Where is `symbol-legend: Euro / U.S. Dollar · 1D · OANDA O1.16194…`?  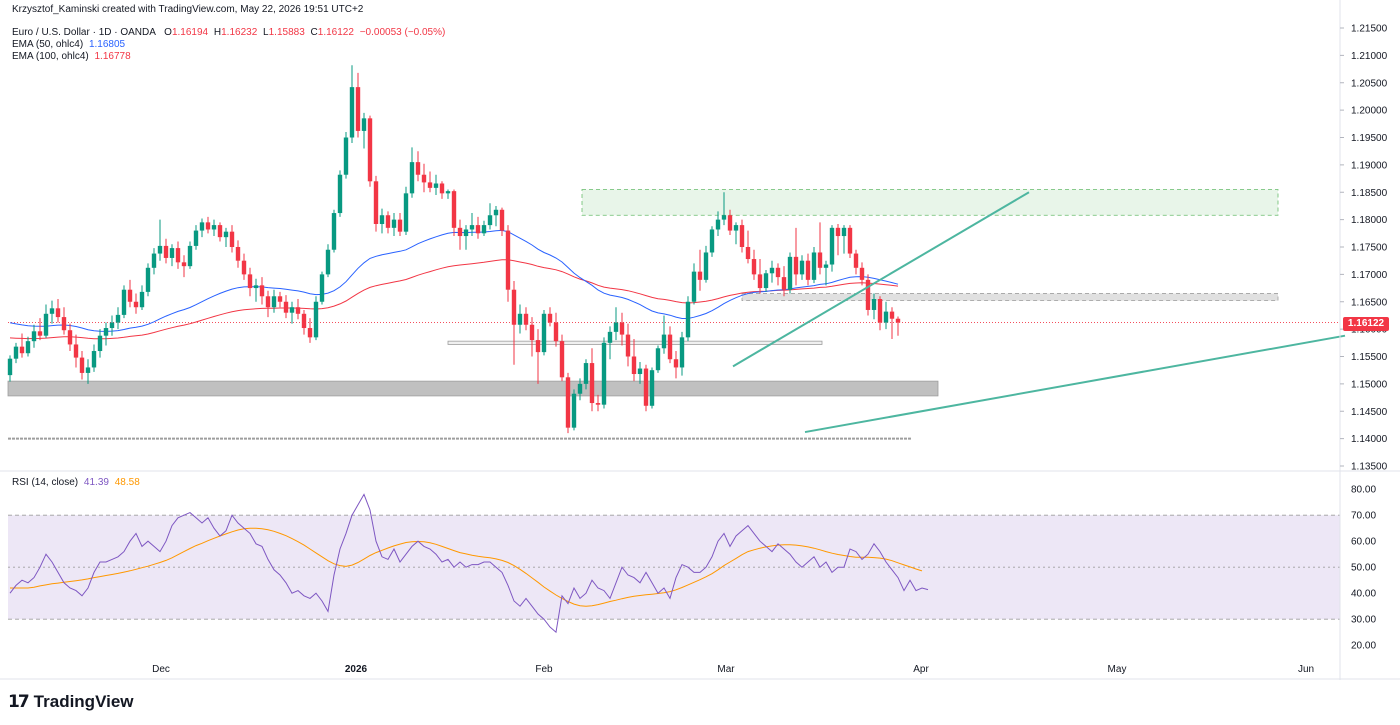 symbol-legend: Euro / U.S. Dollar · 1D · OANDA O1.16194… is located at coordinates (228, 33).